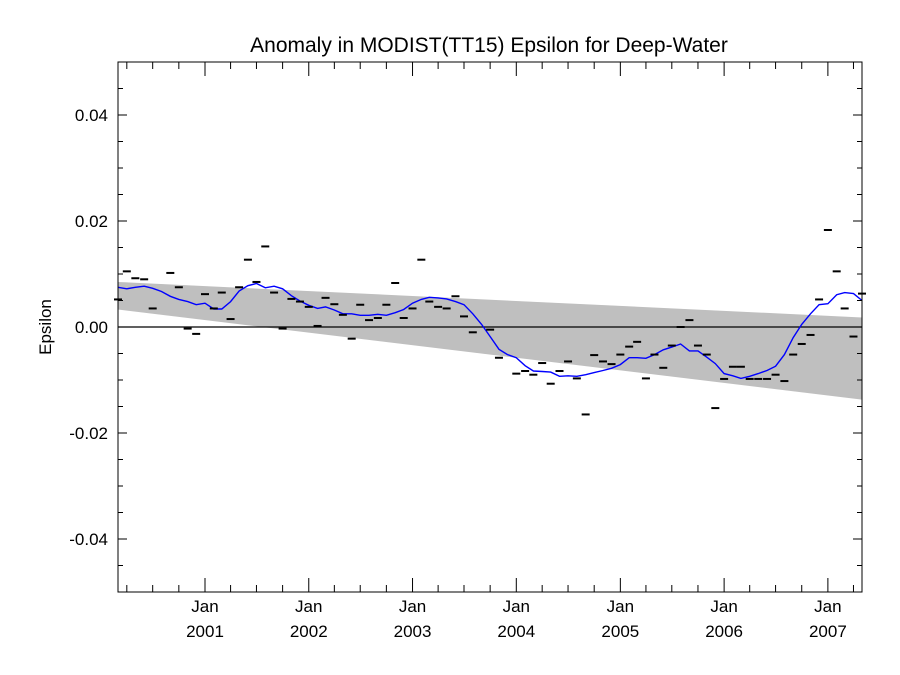 The image size is (900, 675). Describe the element at coordinates (88, 433) in the screenshot. I see `y-tick-label: -0.02` at that location.